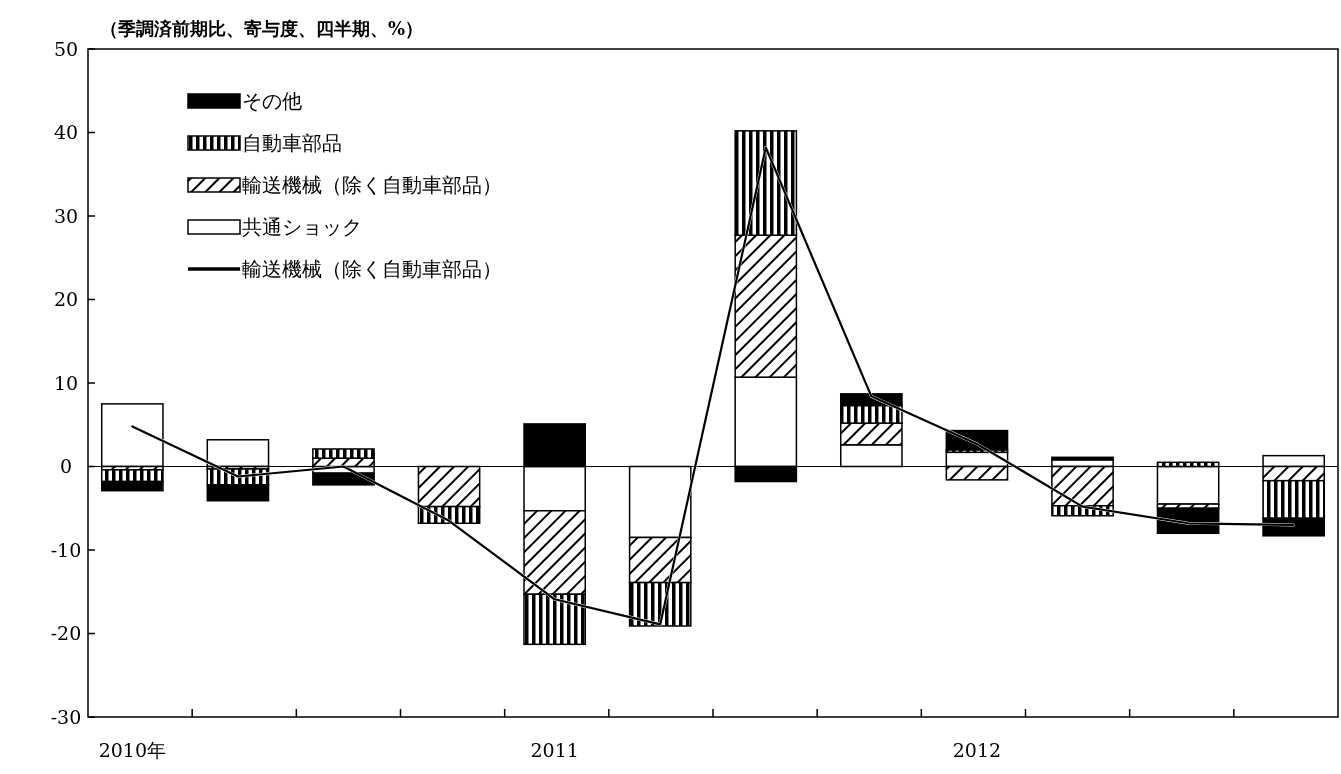 This screenshot has height=774, width=1341. What do you see at coordinates (66, 549) in the screenshot?
I see `y-tick-label: -10` at bounding box center [66, 549].